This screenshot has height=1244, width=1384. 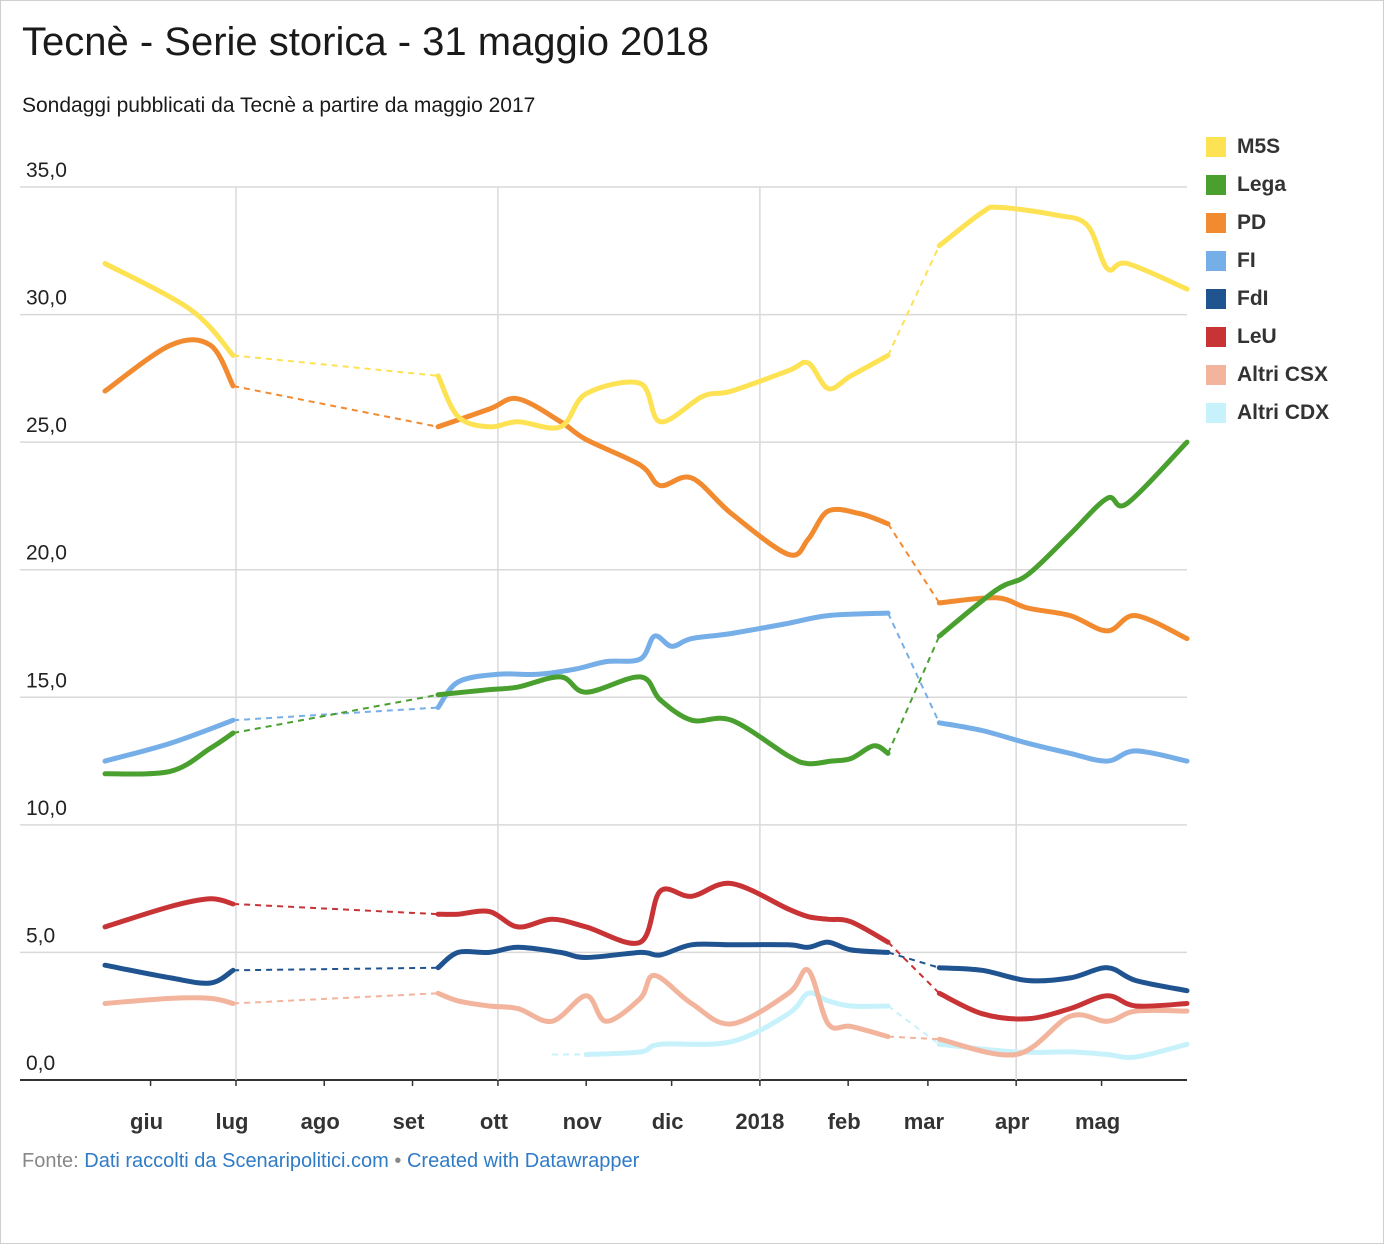 What do you see at coordinates (40, 1063) in the screenshot?
I see `y-tick-label: 0,0` at bounding box center [40, 1063].